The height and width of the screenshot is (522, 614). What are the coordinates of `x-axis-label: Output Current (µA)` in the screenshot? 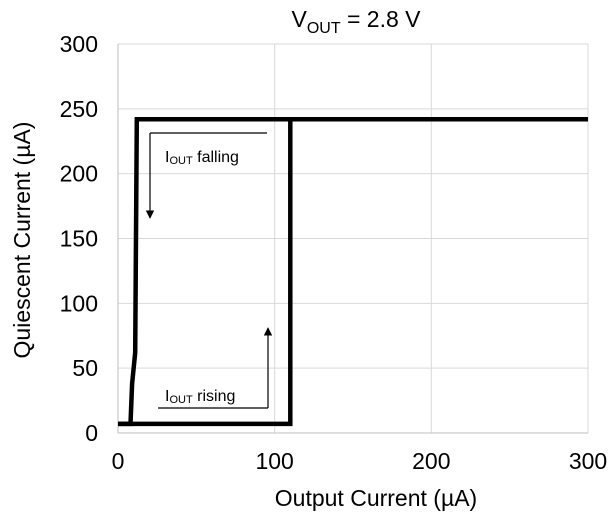 It's located at (376, 498).